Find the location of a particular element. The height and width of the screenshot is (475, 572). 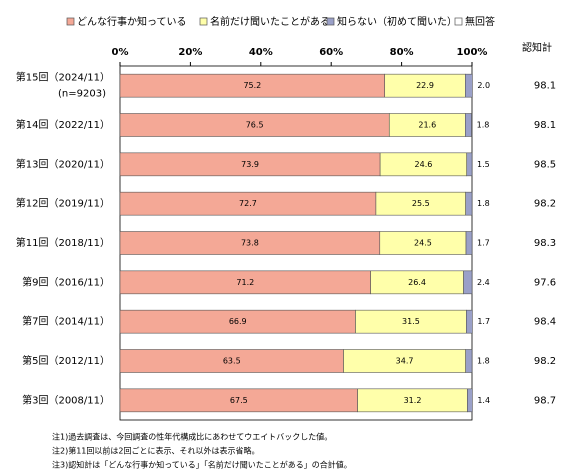

recognition-value: 98.4 is located at coordinates (545, 322).